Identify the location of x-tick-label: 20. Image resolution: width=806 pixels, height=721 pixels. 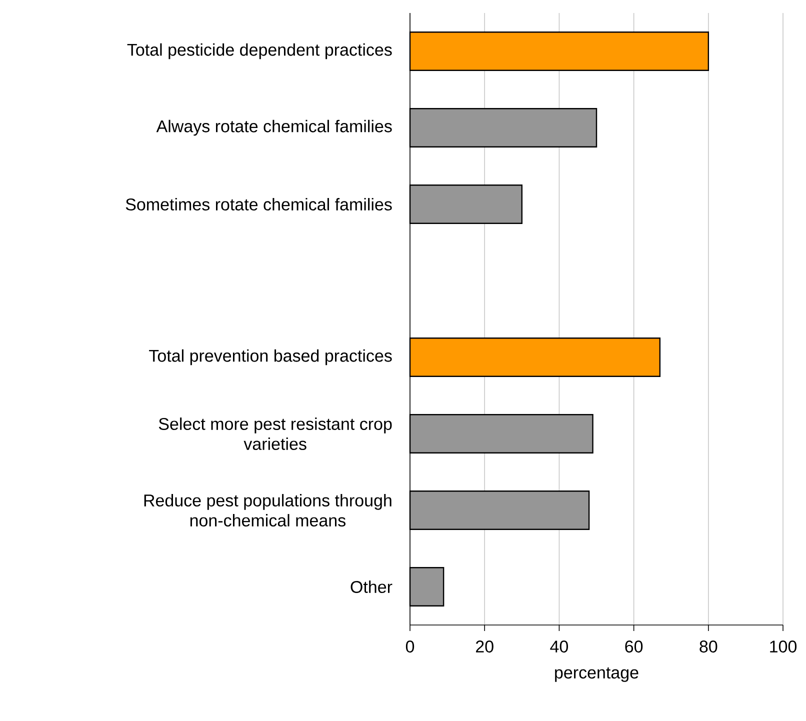
(485, 646).